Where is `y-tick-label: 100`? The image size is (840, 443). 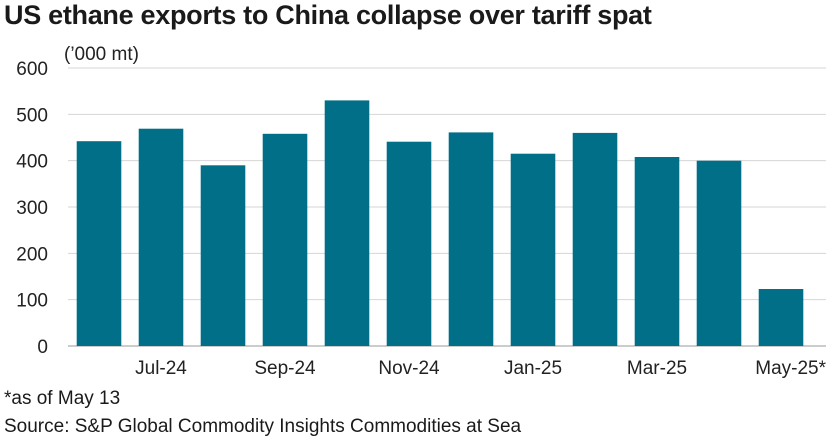
y-tick-label: 100 is located at coordinates (32, 301).